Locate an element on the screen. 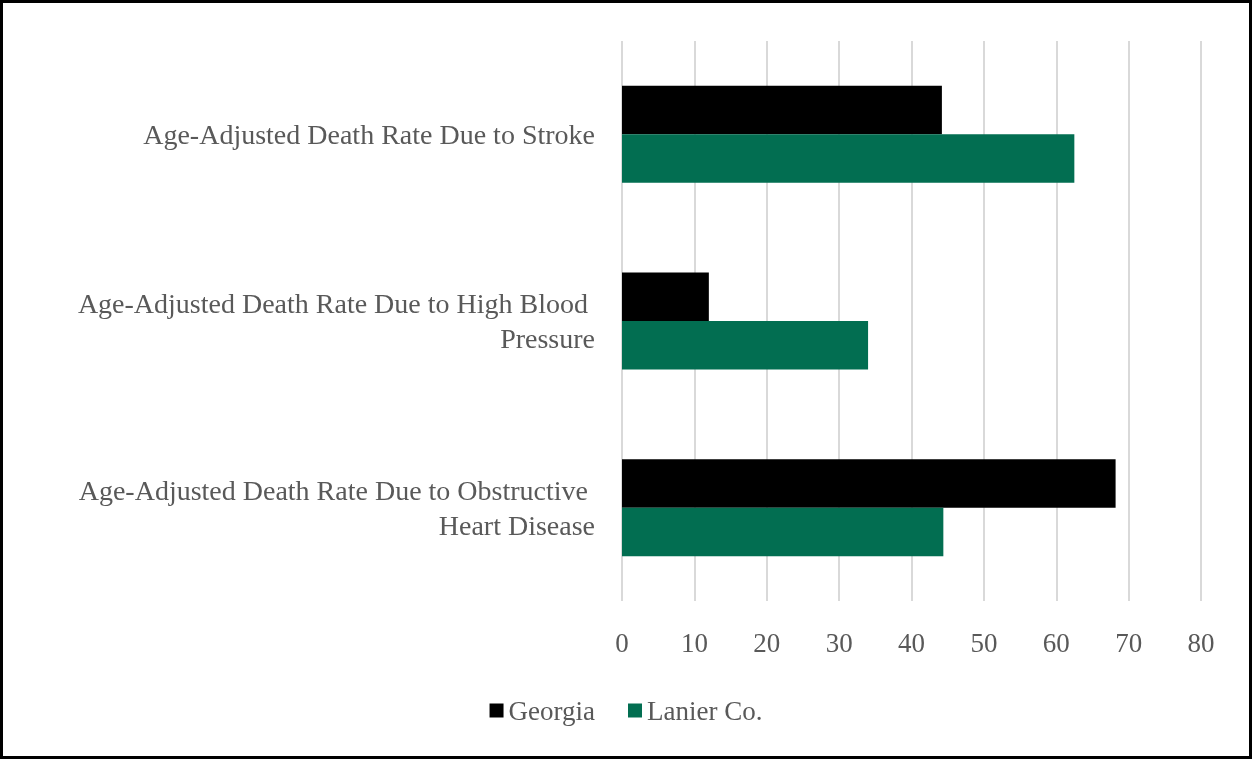 The height and width of the screenshot is (759, 1252). x-tick-label: 80 is located at coordinates (1201, 642).